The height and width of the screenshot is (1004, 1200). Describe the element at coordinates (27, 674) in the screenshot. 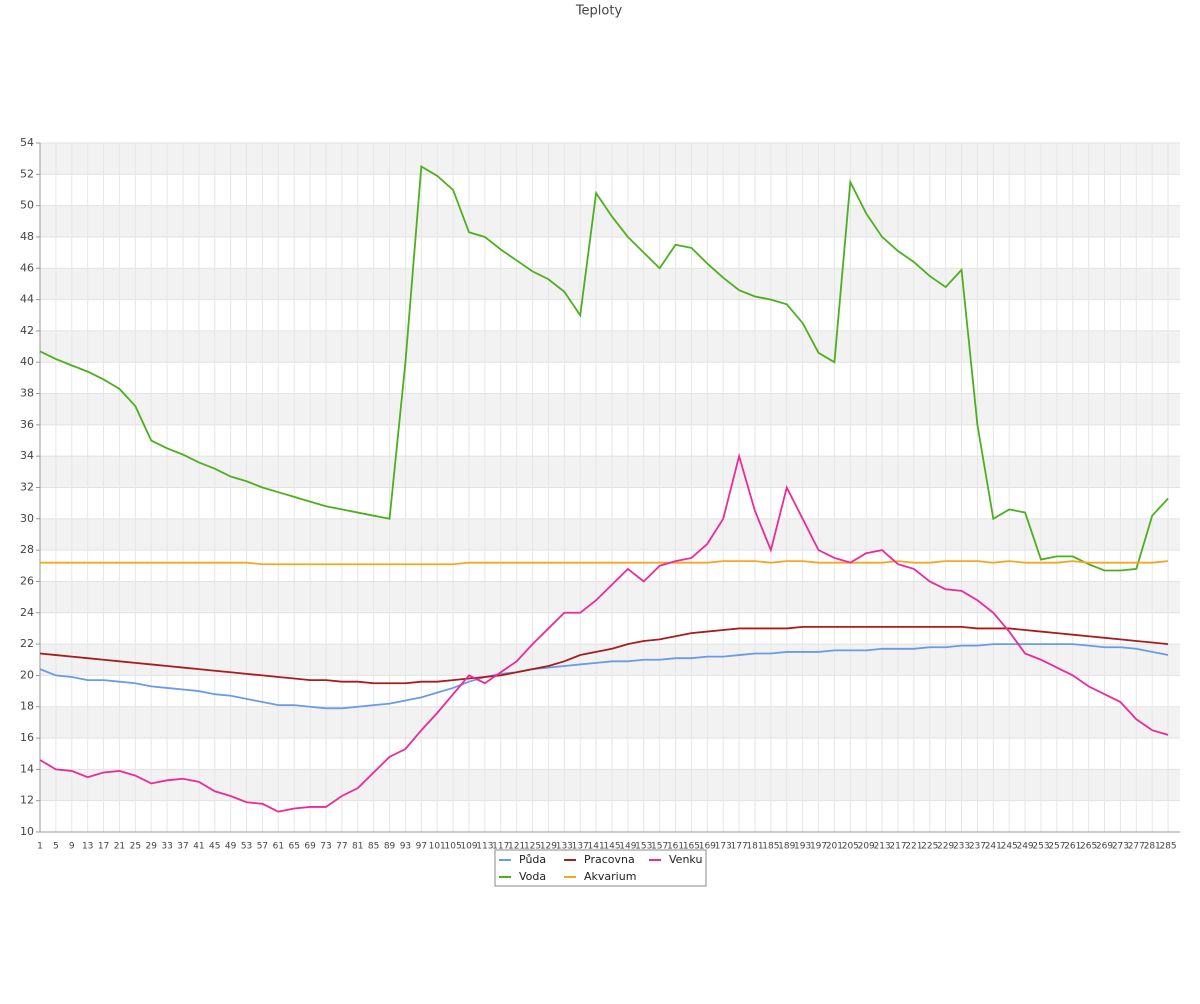

I see `y-tick-label: 20` at that location.